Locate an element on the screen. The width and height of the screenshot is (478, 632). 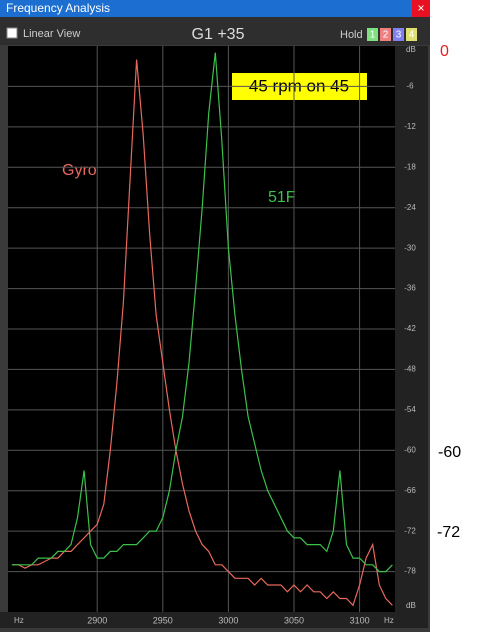
hold-button-label: 2 is located at coordinates (386, 35).